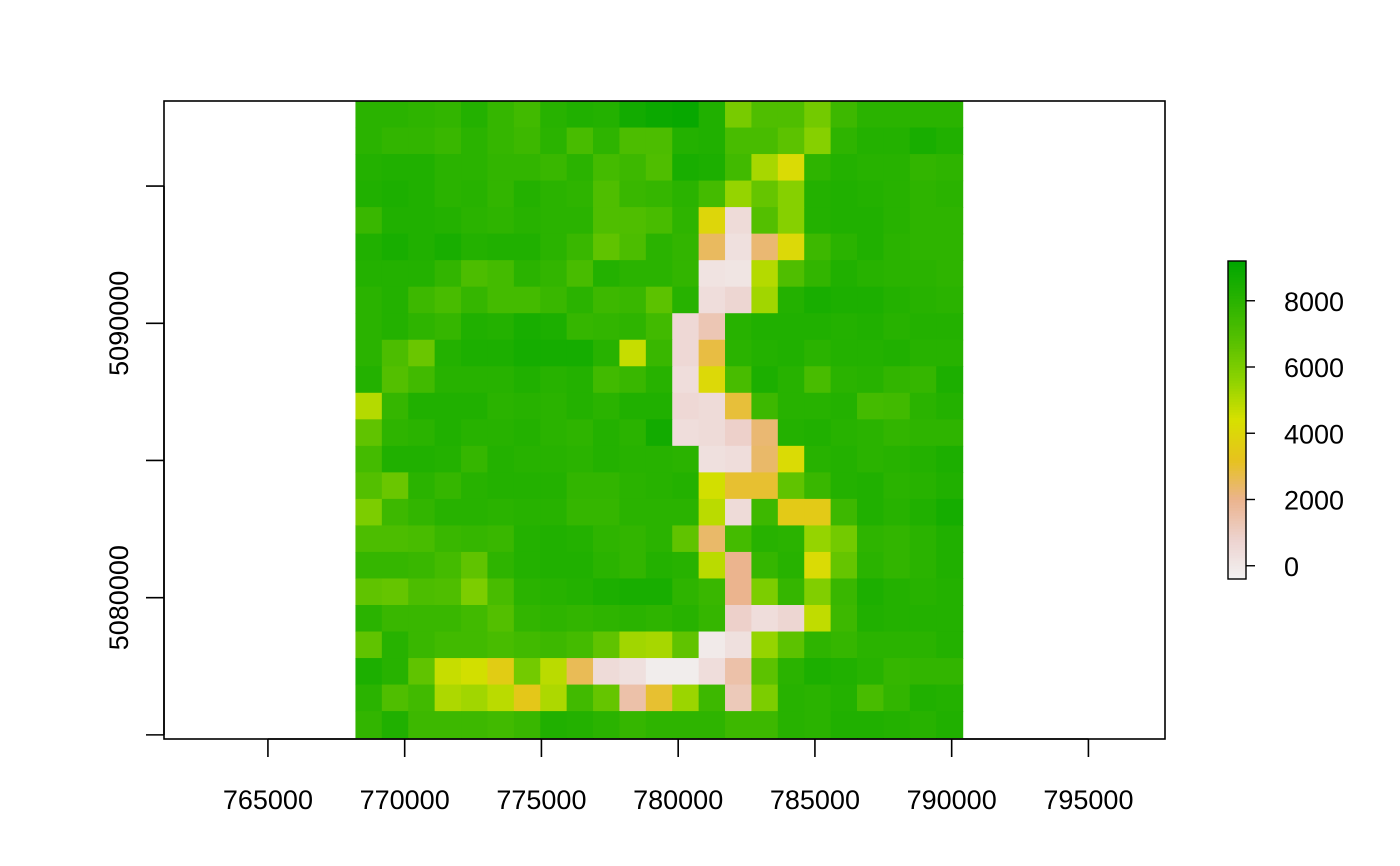  What do you see at coordinates (119, 323) in the screenshot?
I see `y-tick-label: 5090000` at bounding box center [119, 323].